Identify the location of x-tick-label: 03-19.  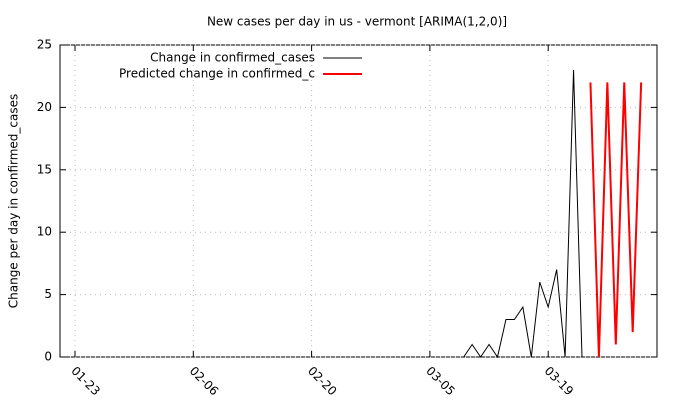
(559, 381).